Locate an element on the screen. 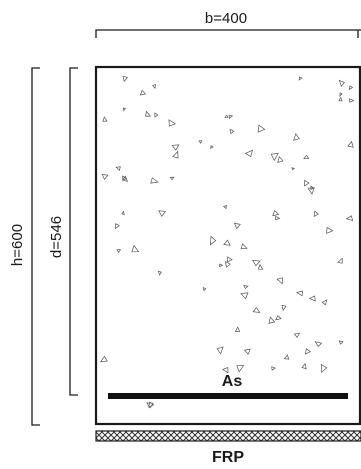 The width and height of the screenshot is (361, 469). steel-reinforcement-bar is located at coordinates (228, 396).